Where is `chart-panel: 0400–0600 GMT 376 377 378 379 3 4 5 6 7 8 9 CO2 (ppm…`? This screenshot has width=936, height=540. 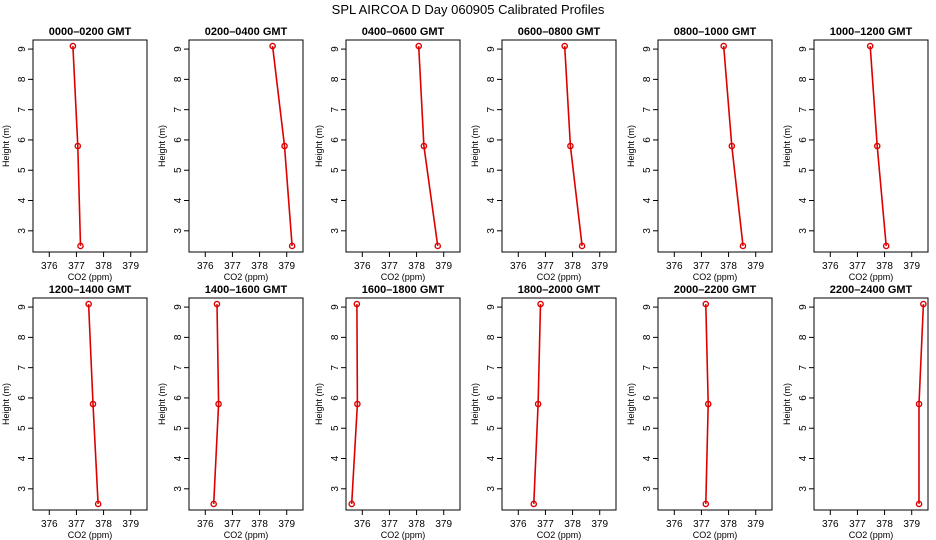
chart-panel: 0400–0600 GMT 376 377 378 379 3 4 5 6 7 8 9 CO2 (ppm… is located at coordinates (387, 154).